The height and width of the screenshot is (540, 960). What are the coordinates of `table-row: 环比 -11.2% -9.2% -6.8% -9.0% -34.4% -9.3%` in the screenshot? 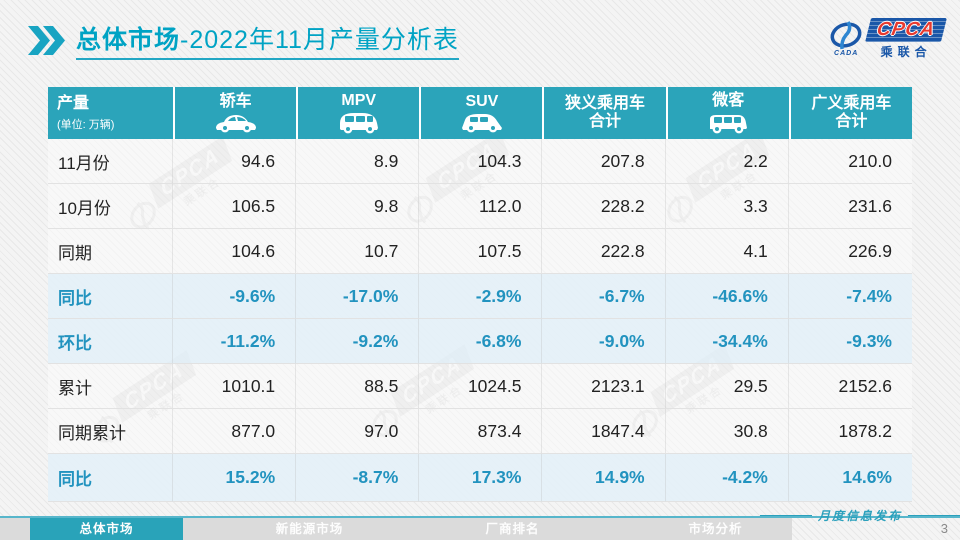 It's located at (480, 341).